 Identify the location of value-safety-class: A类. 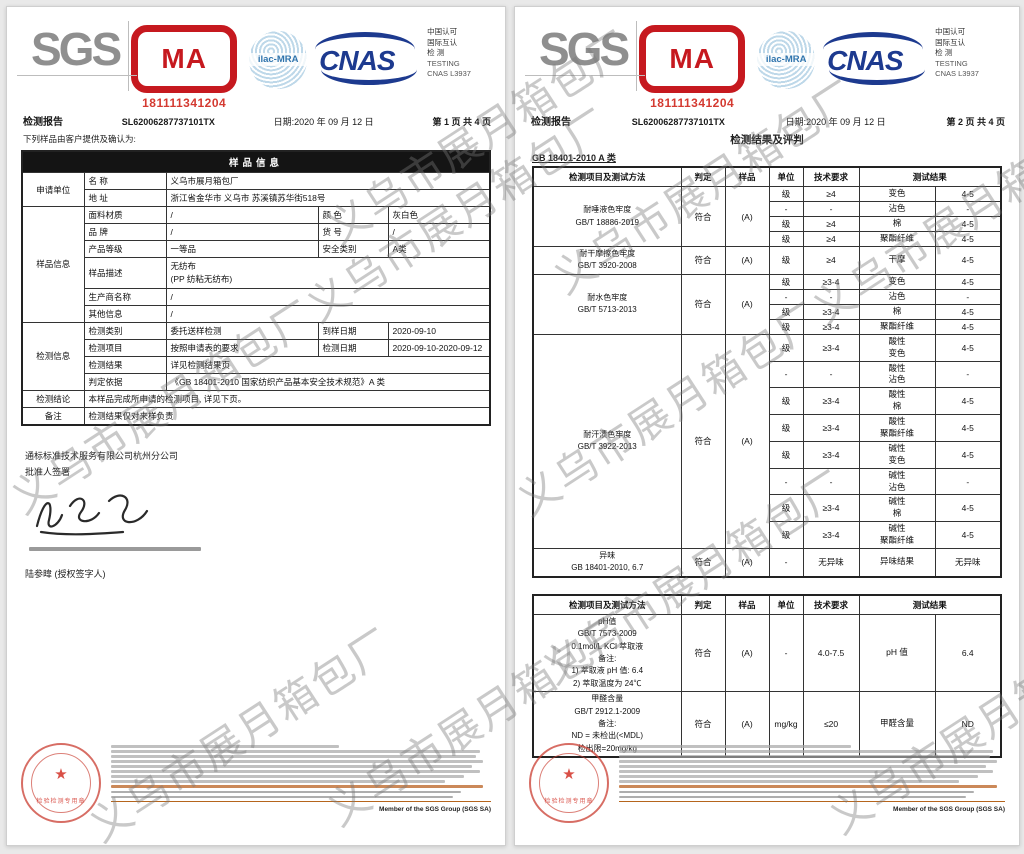
(439, 249).